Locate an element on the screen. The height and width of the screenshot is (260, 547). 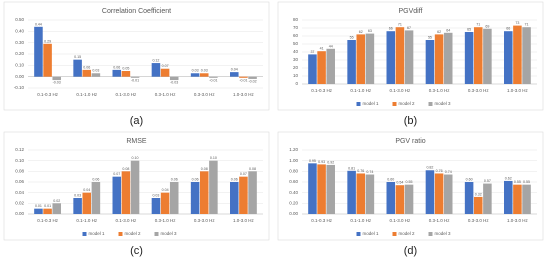
y-tick-label: 0.12 is located at coordinates (19, 149).